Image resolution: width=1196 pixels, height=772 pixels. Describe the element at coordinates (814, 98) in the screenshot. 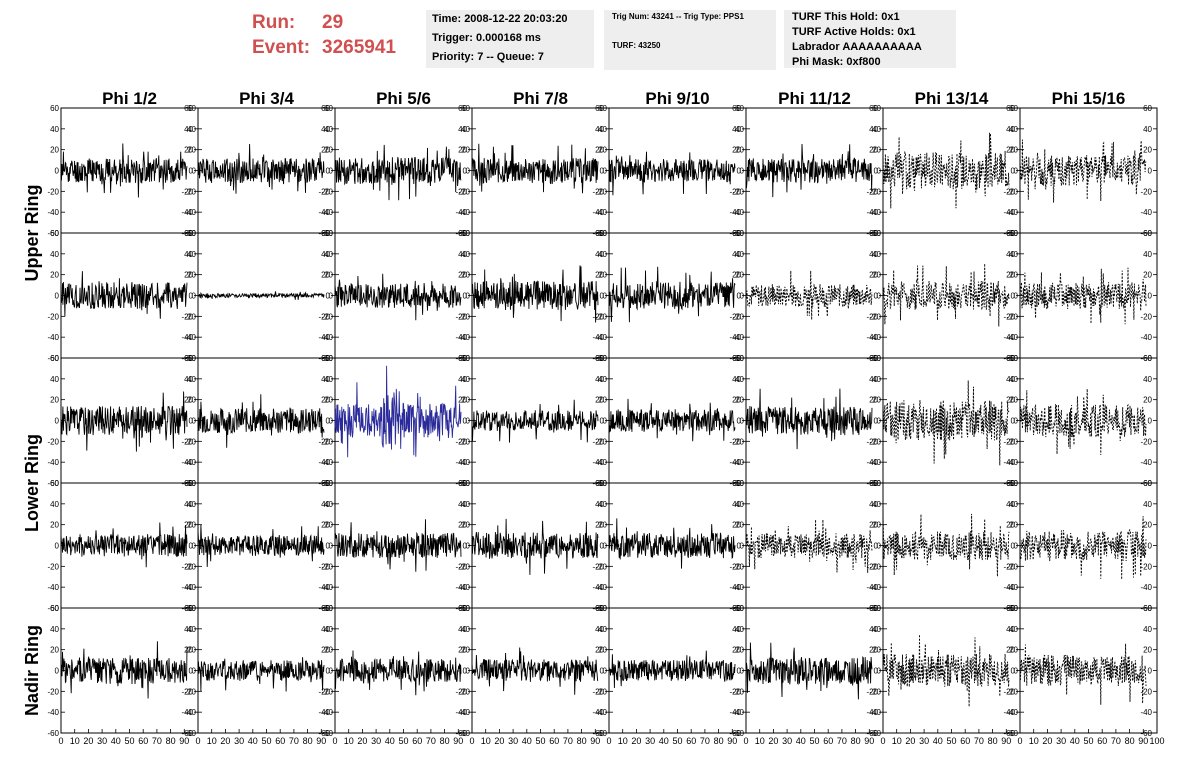

I see `column-header: Phi 11/12` at that location.